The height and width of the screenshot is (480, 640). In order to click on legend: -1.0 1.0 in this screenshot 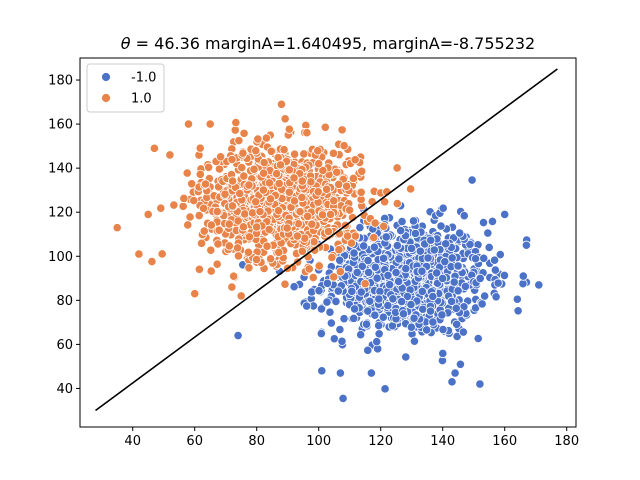, I will do `click(125, 88)`.